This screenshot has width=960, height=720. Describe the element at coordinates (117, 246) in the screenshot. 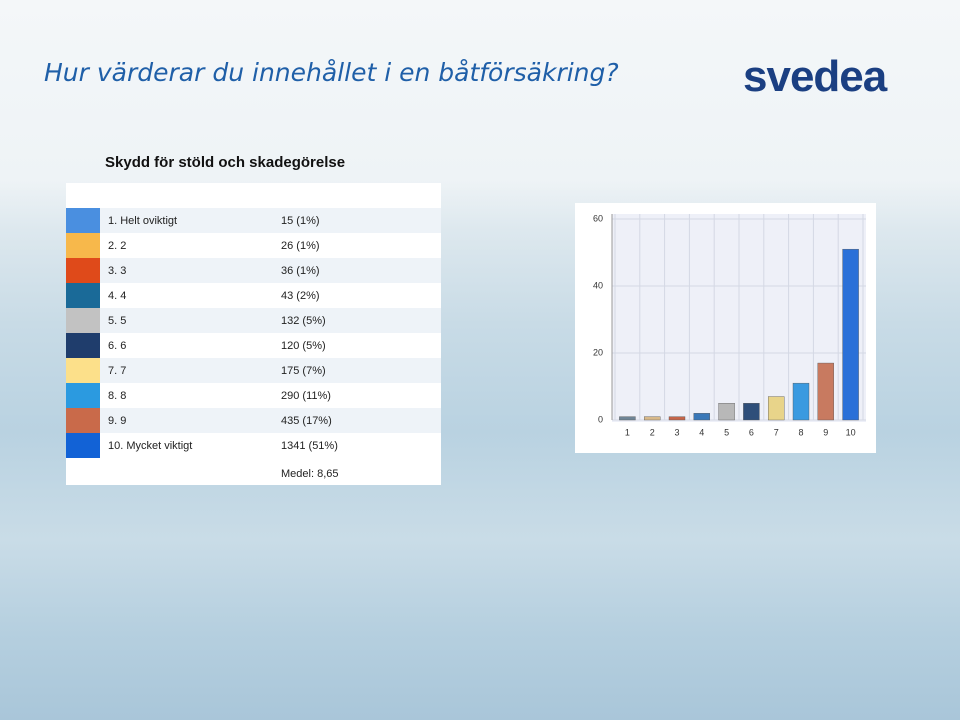

I see `row-label: 2. 2` at that location.